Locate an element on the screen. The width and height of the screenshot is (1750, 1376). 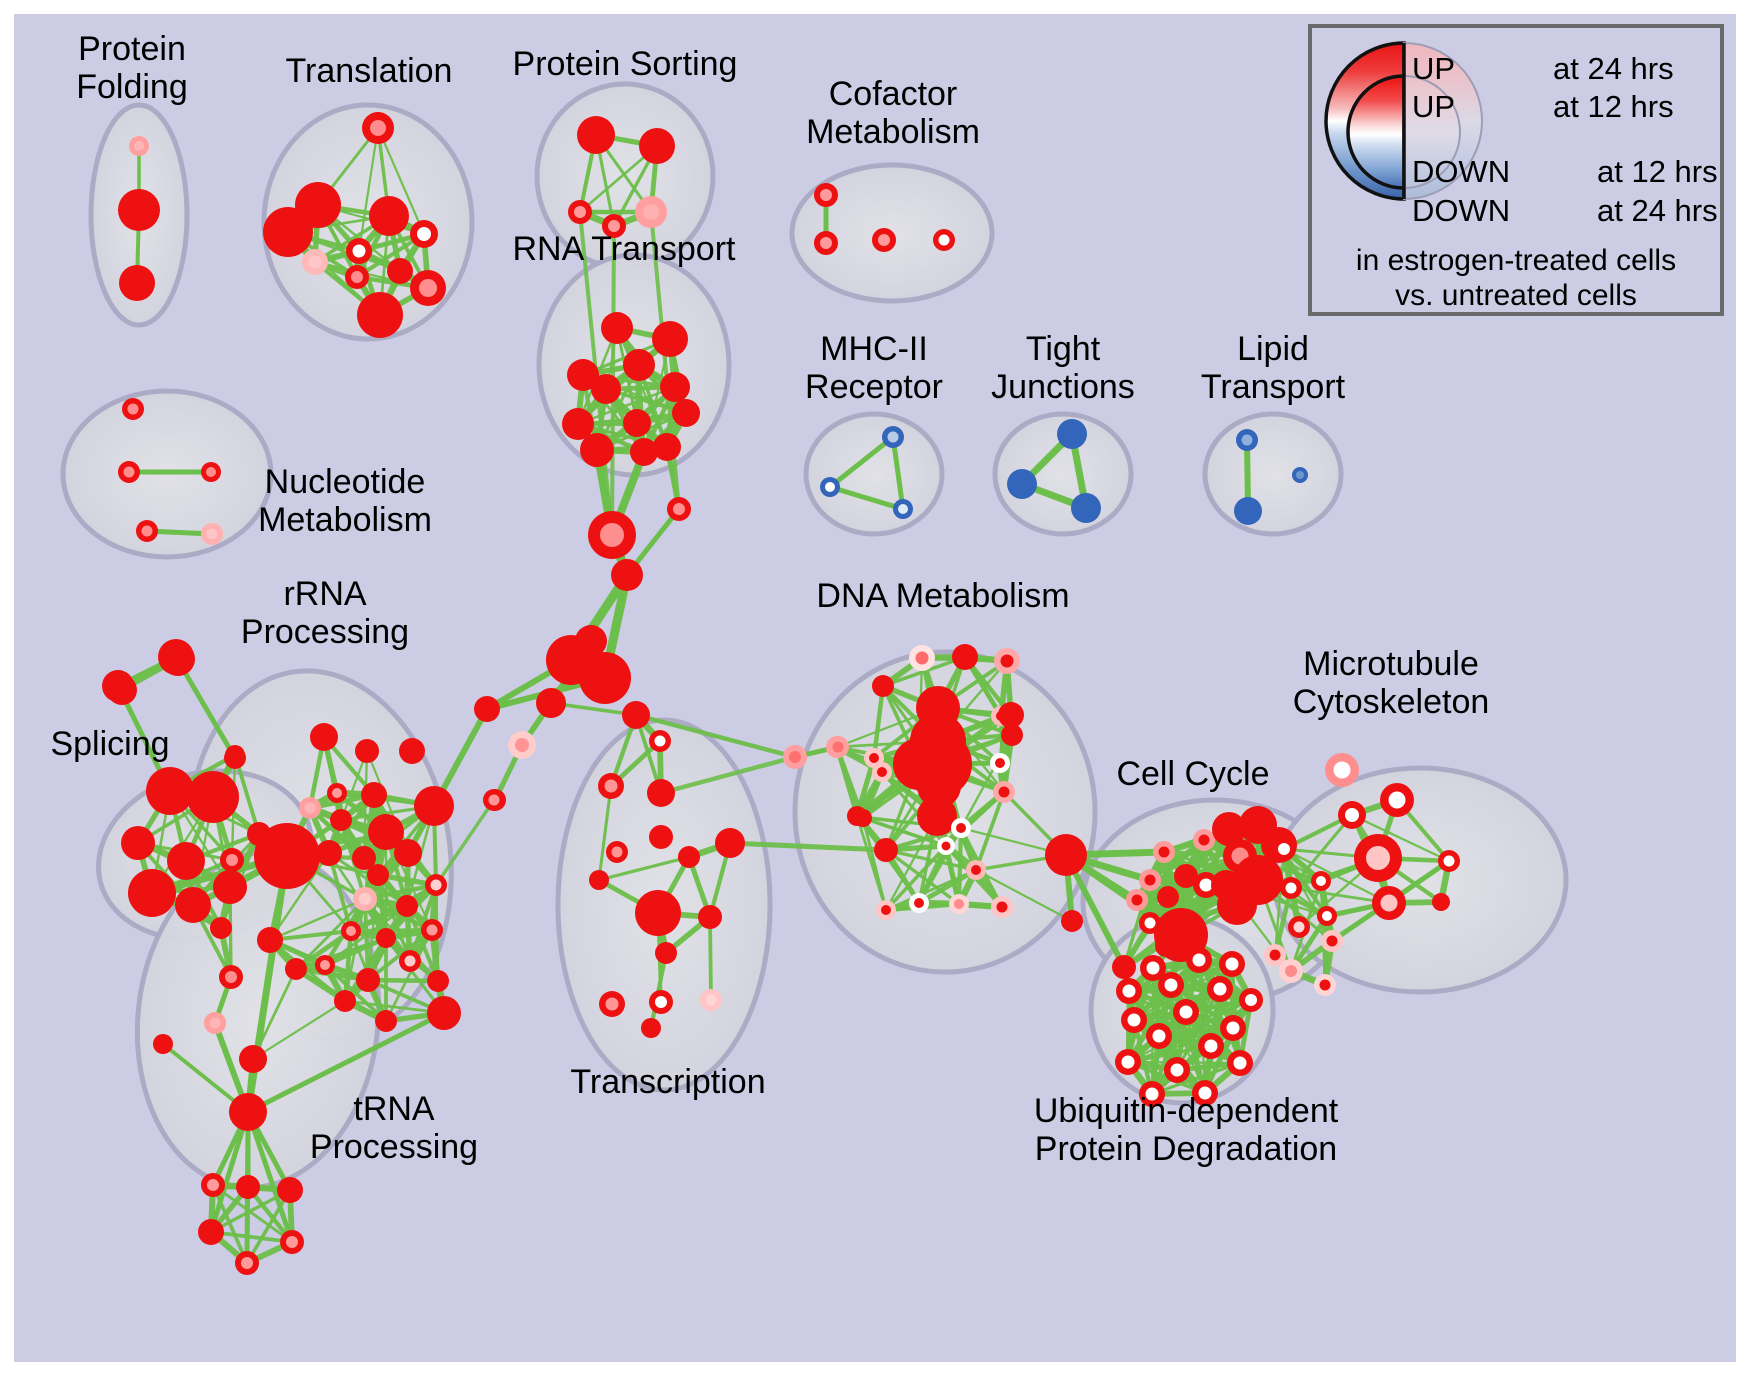
cluster-label-line: Lipid is located at coordinates (1273, 349).